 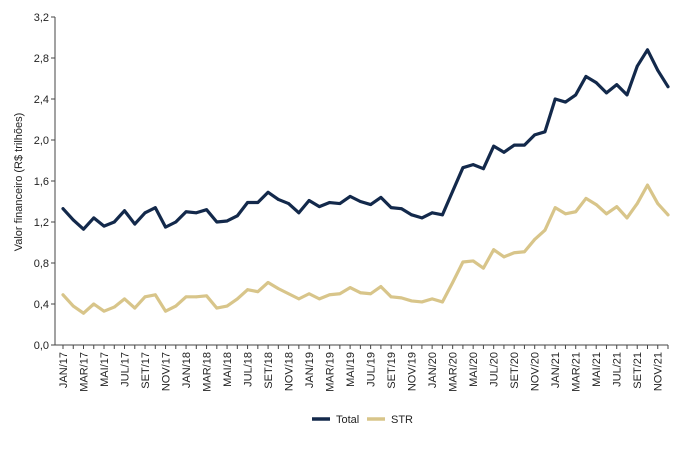 What do you see at coordinates (167, 371) in the screenshot?
I see `x-tick-label: NOV/17` at bounding box center [167, 371].